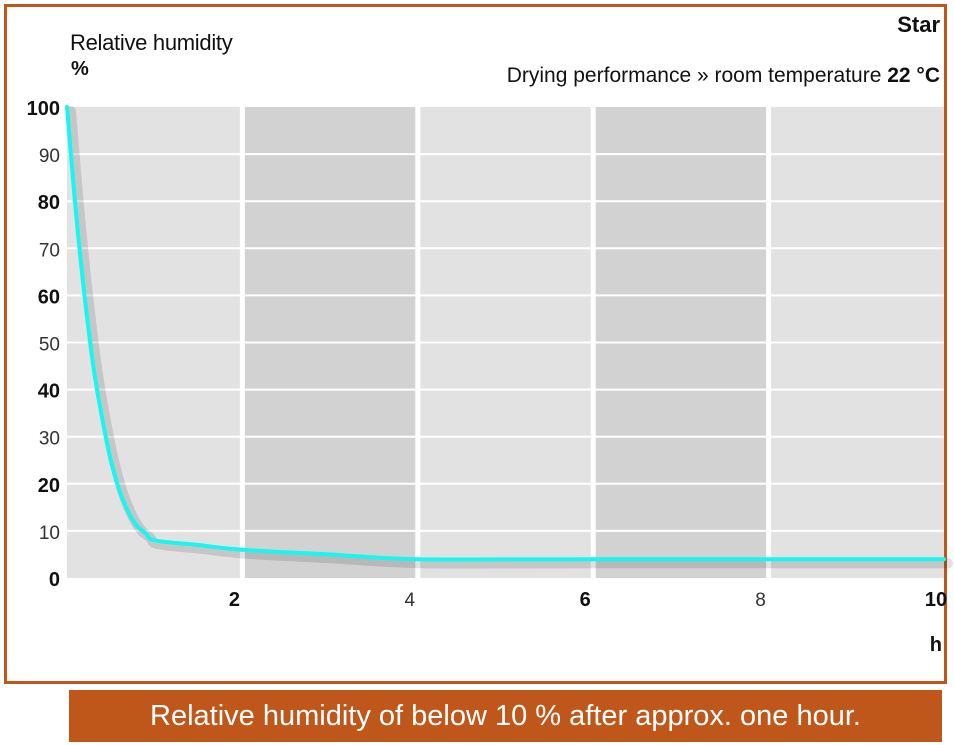  What do you see at coordinates (935, 645) in the screenshot?
I see `x-axis-unit: h` at bounding box center [935, 645].